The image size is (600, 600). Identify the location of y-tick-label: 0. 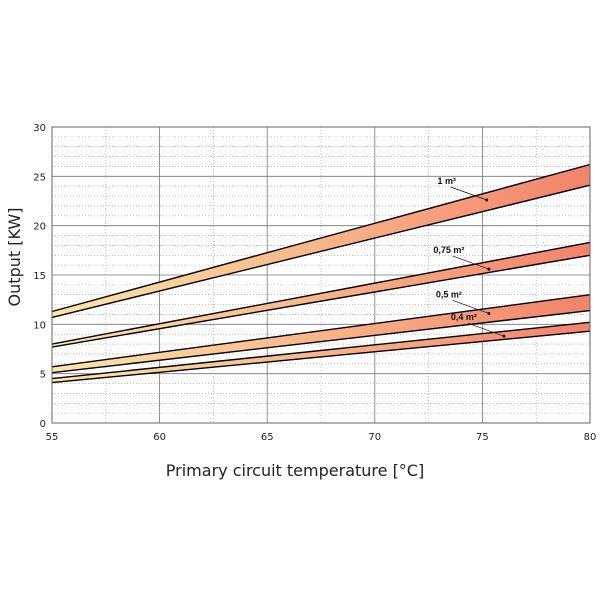
(43, 424).